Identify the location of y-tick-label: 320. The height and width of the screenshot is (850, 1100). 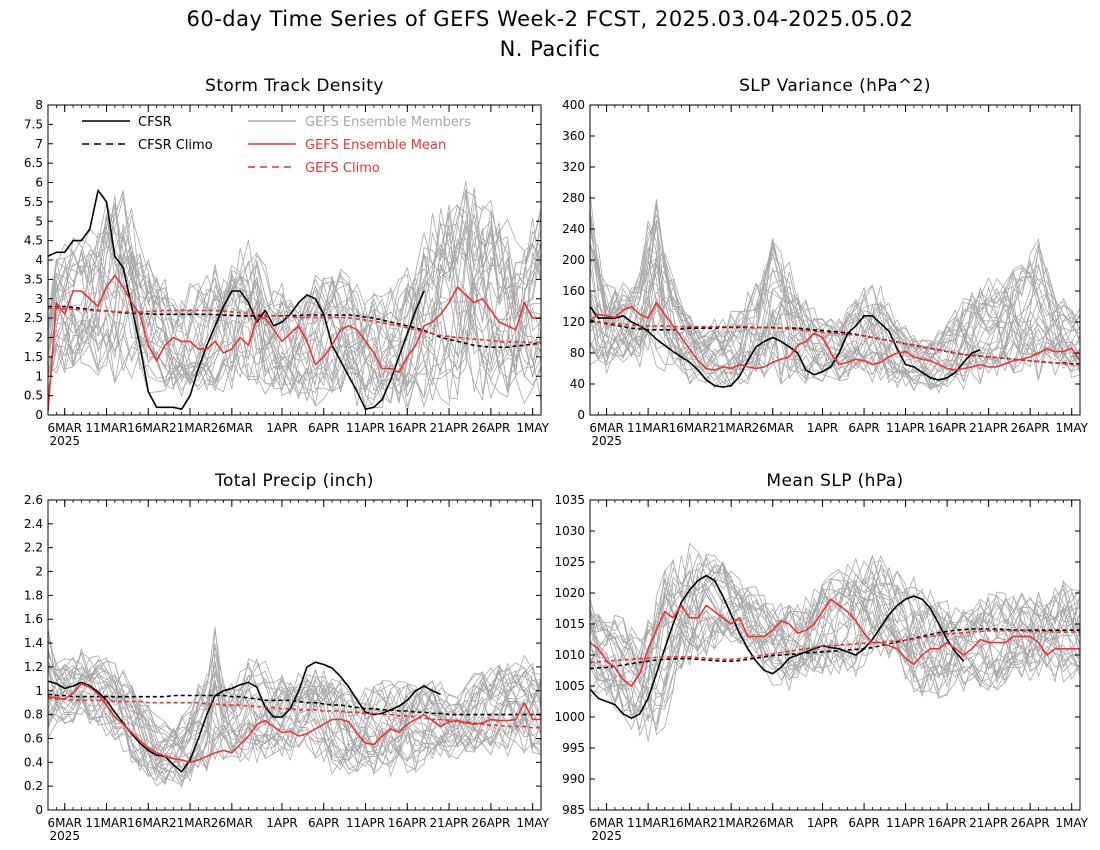
(573, 167).